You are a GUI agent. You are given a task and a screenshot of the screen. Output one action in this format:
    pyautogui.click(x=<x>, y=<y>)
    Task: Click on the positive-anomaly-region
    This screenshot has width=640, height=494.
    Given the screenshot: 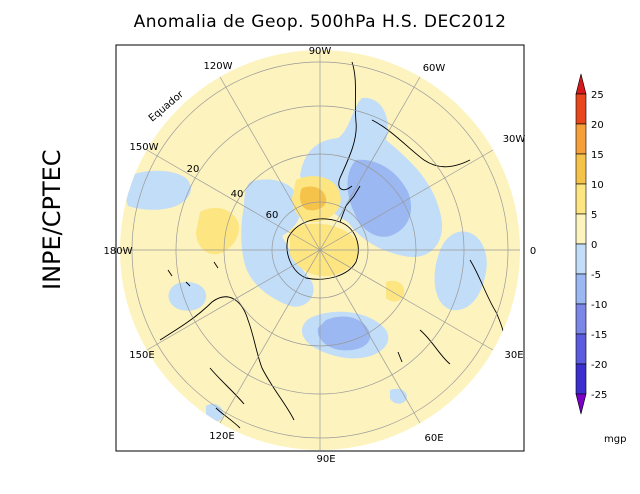 What is the action you would take?
    pyautogui.click(x=217, y=231)
    